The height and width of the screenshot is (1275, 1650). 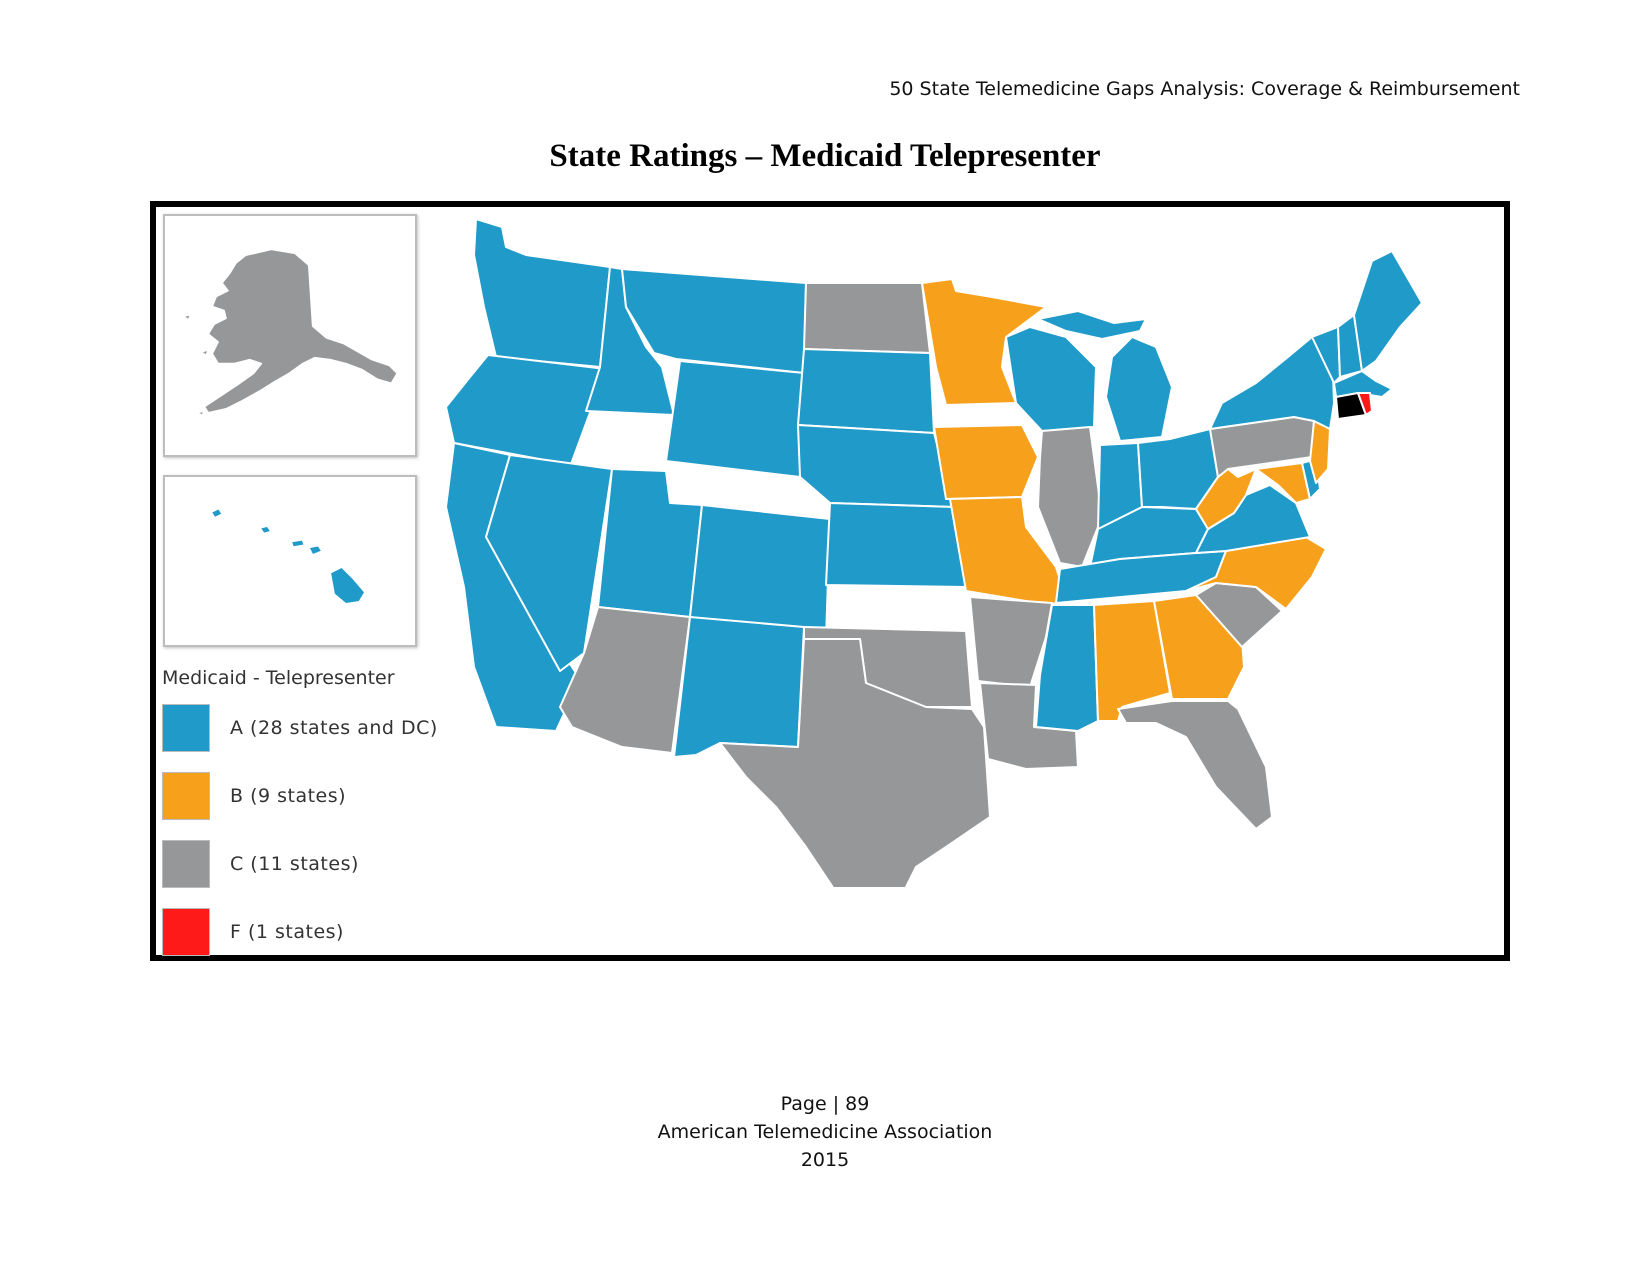 I want to click on state-NE, so click(x=876, y=466).